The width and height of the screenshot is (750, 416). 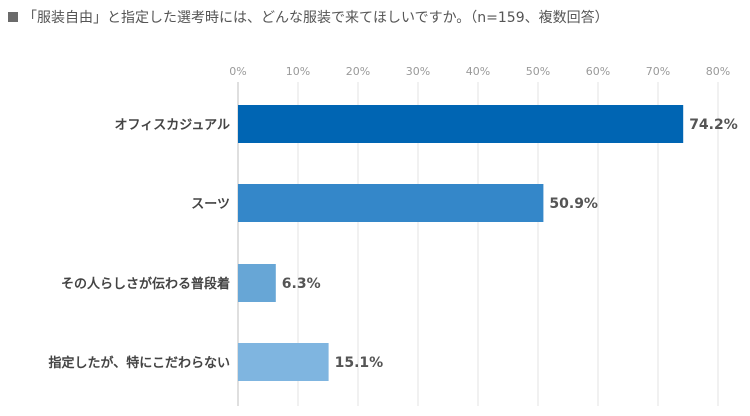 What do you see at coordinates (713, 125) in the screenshot?
I see `data-label: 74.2%` at bounding box center [713, 125].